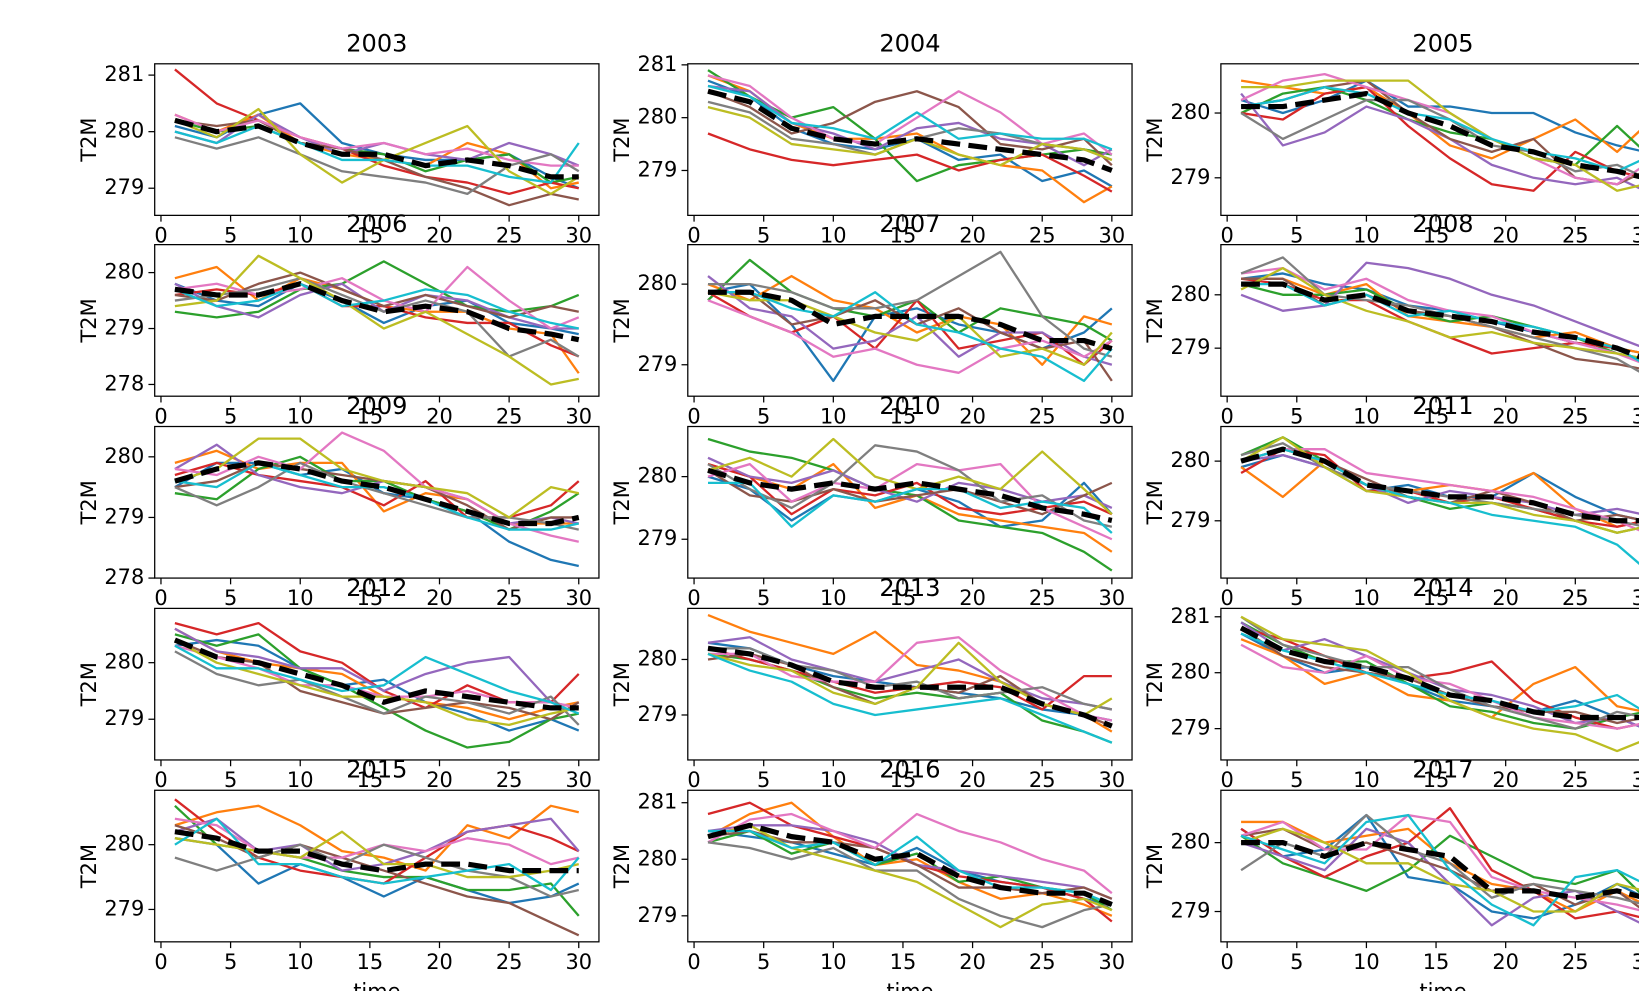 The width and height of the screenshot is (1639, 991). Describe the element at coordinates (1442, 770) in the screenshot. I see `subplot-title: 2017` at that location.